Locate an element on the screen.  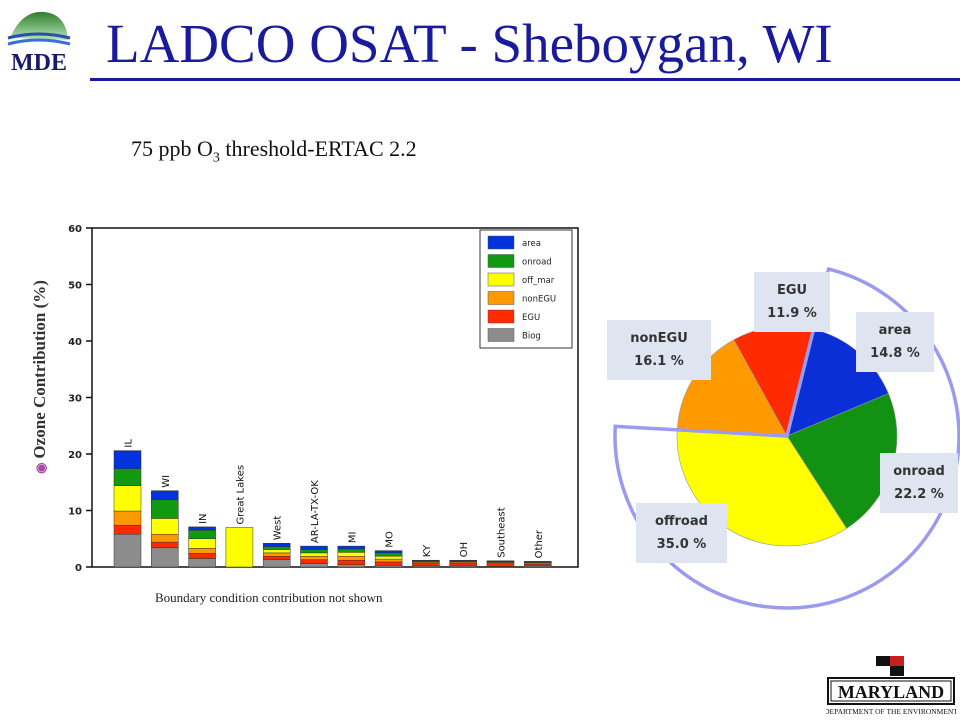
bar-category-label: AR-LA-TX-OK is located at coordinates (315, 511).